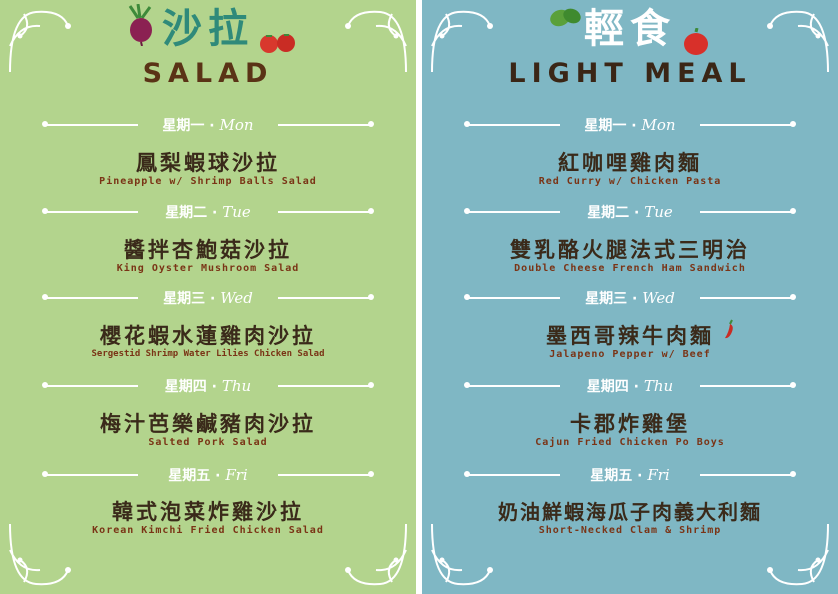 The width and height of the screenshot is (838, 594). Describe the element at coordinates (730, 329) in the screenshot. I see `chili-icon` at that location.